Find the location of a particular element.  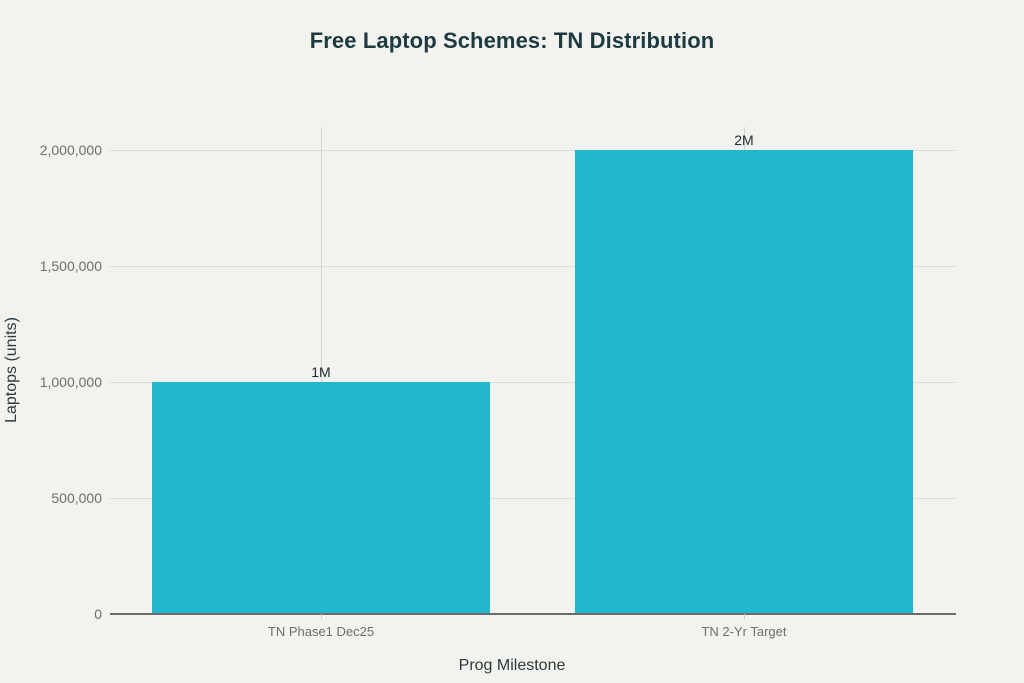

bar-tn-phase1-dec25 is located at coordinates (321, 498).